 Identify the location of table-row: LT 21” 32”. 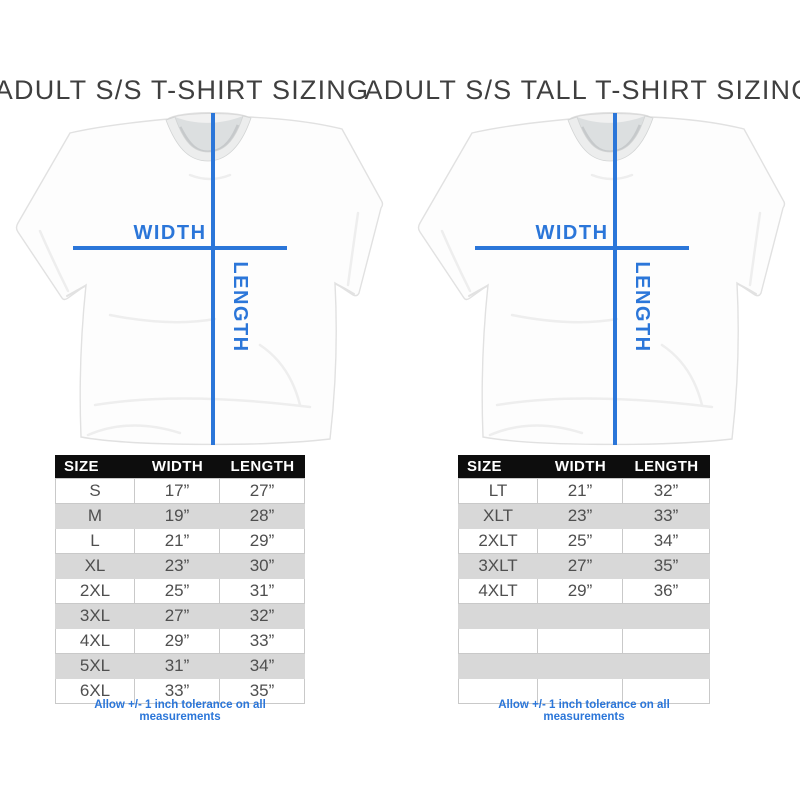
(584, 491).